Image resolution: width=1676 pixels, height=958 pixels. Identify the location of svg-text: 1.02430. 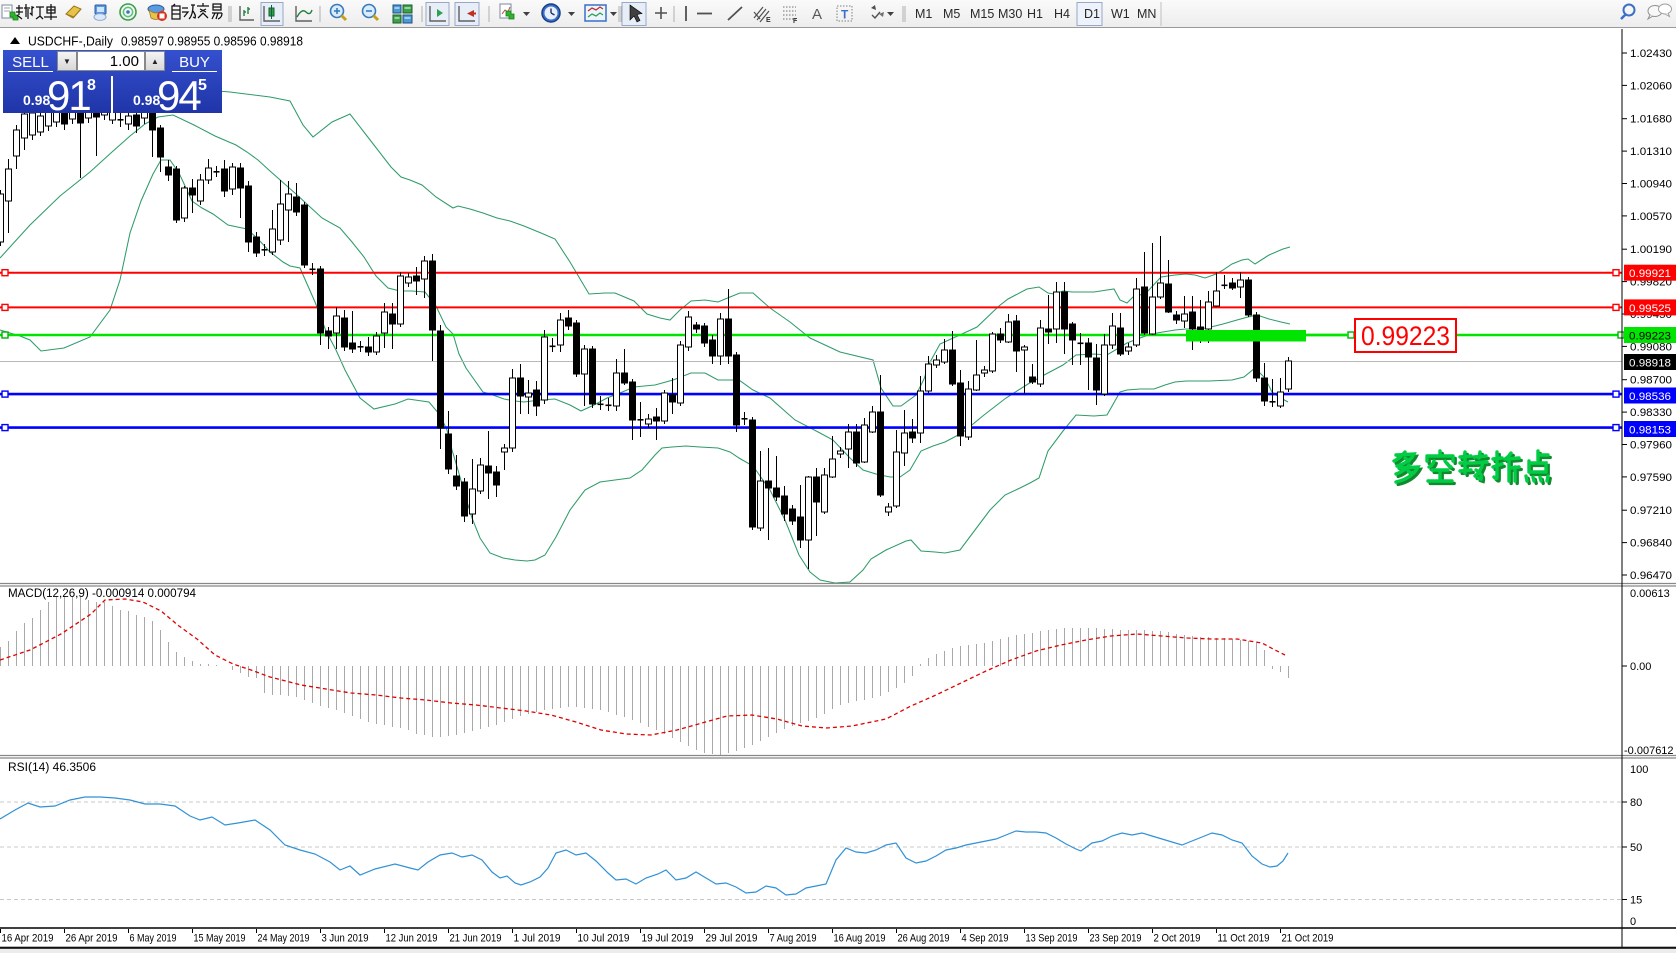
(1651, 54).